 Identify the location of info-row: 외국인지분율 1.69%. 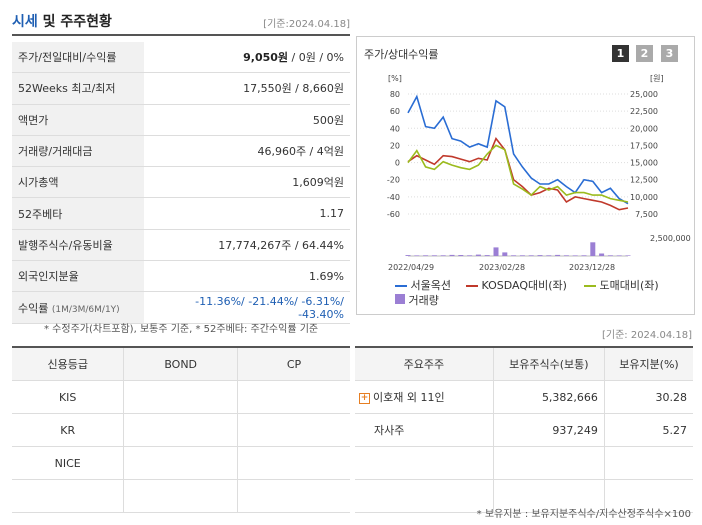
(181, 276).